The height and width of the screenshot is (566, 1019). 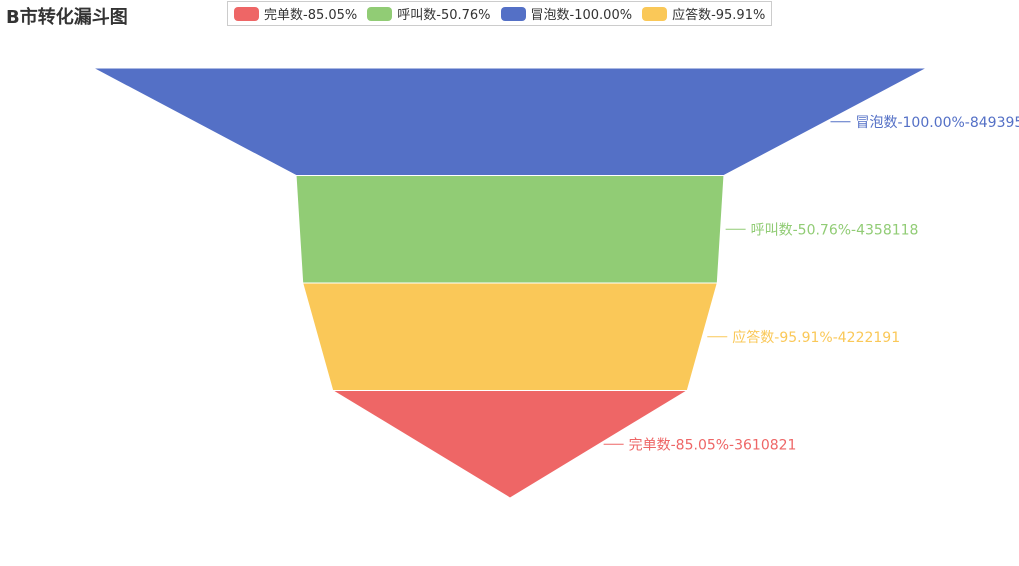 I want to click on legend-item-bubbles: 冒泡数-100.00%, so click(x=566, y=13).